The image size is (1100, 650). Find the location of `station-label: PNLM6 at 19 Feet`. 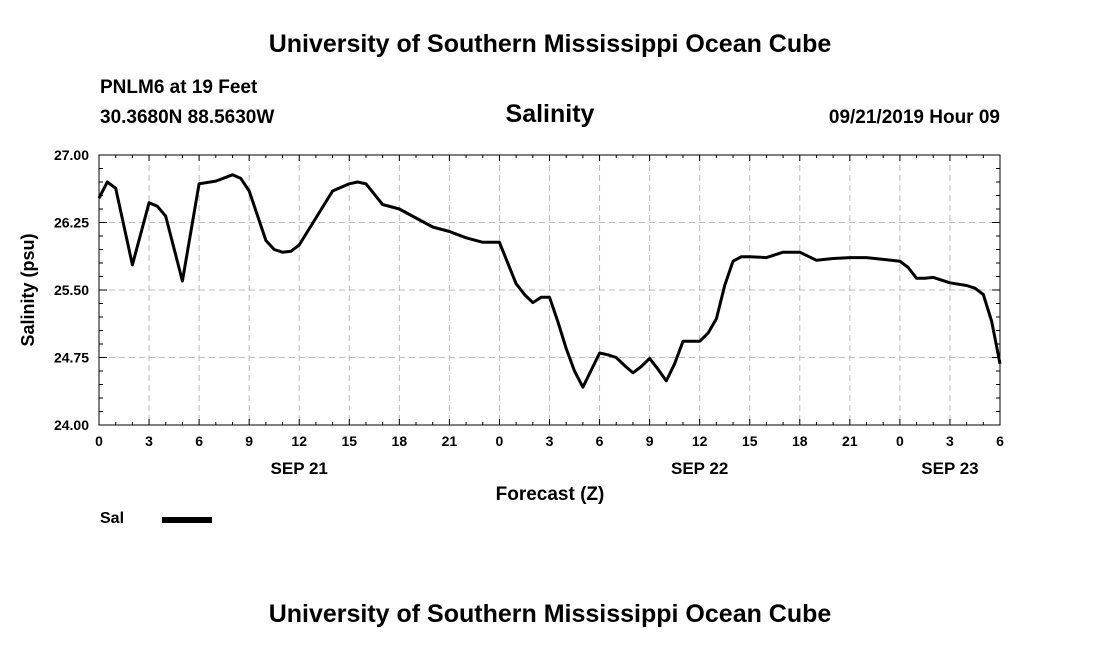

station-label: PNLM6 at 19 Feet is located at coordinates (179, 87).